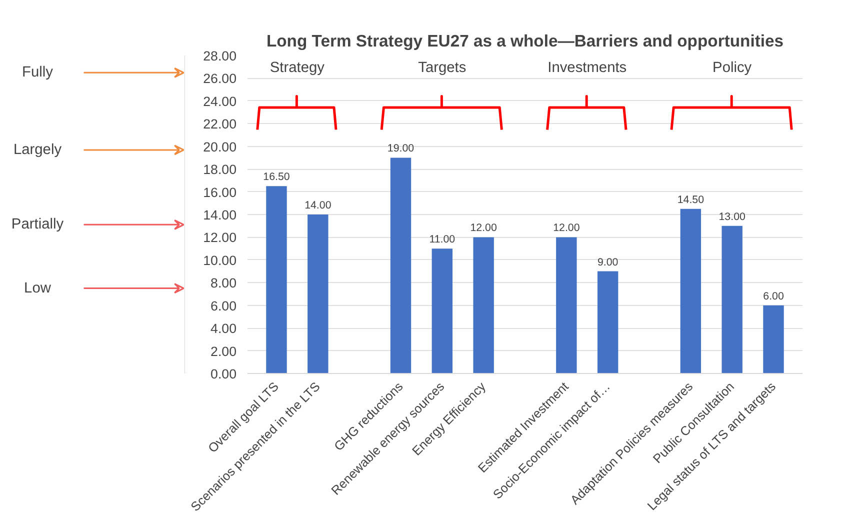 This screenshot has width=867, height=521. Describe the element at coordinates (223, 351) in the screenshot. I see `y-tick-label: 2.00` at that location.